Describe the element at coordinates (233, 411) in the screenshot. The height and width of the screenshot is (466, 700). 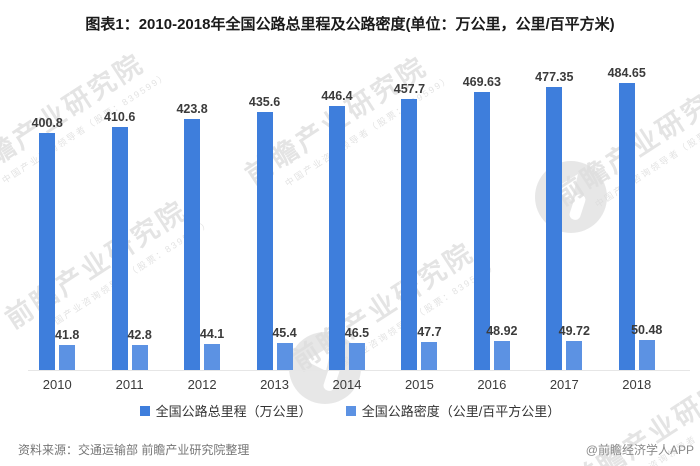
I see `legend-label: 全国公路总里程（万公里）` at that location.